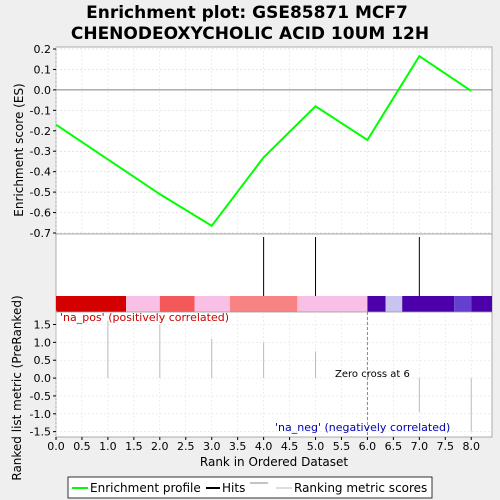 The height and width of the screenshot is (500, 500). What do you see at coordinates (43, 90) in the screenshot?
I see `es-tick-label: 0.0` at bounding box center [43, 90].